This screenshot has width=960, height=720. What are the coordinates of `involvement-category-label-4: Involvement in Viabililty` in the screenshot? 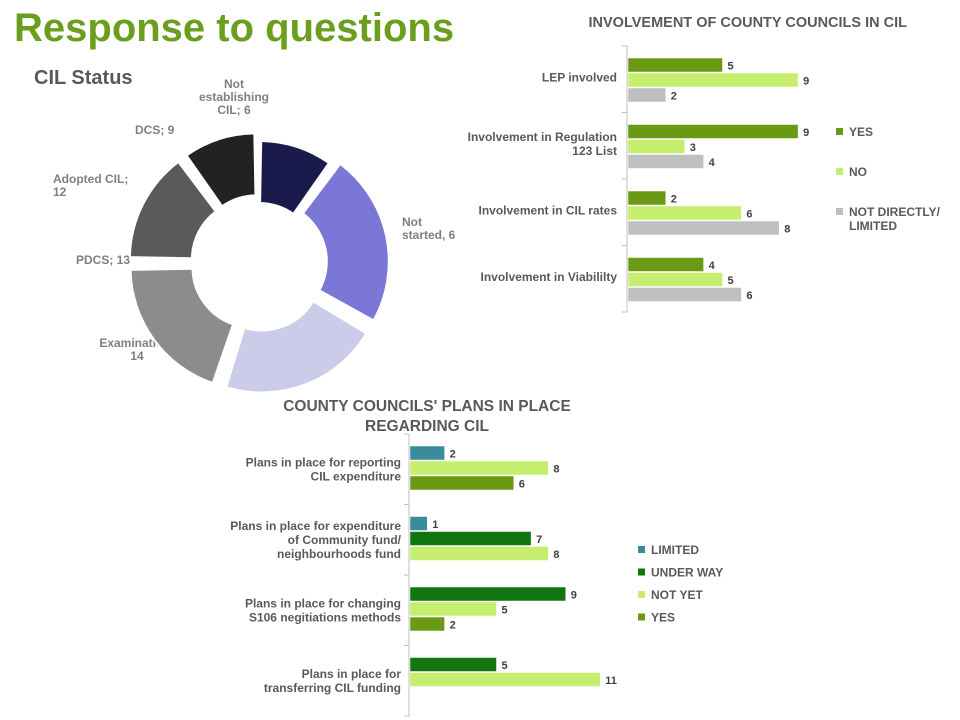 It's located at (549, 277).